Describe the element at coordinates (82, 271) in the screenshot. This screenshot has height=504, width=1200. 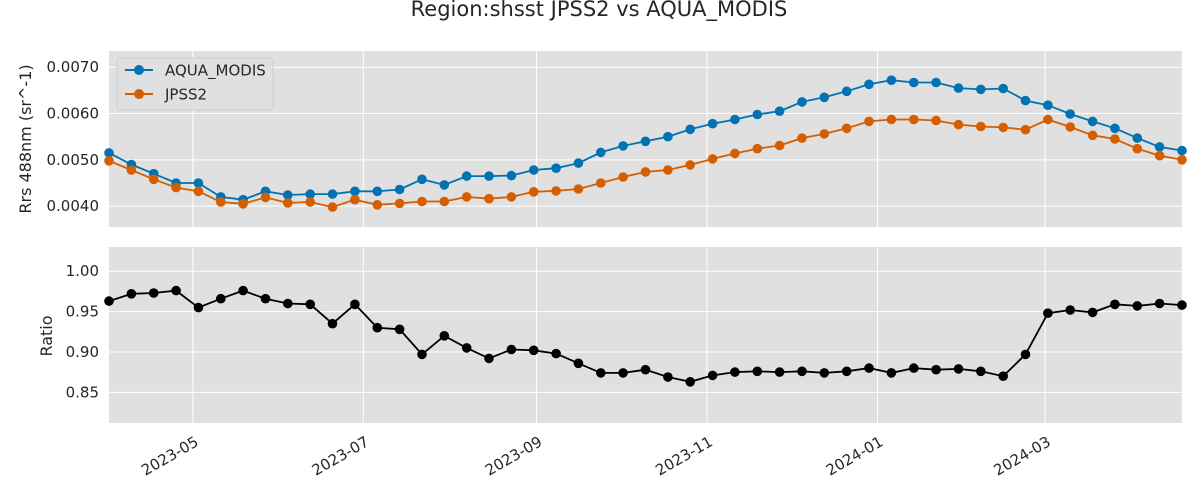
I see `bottom-y-tick-label: 1.00` at that location.